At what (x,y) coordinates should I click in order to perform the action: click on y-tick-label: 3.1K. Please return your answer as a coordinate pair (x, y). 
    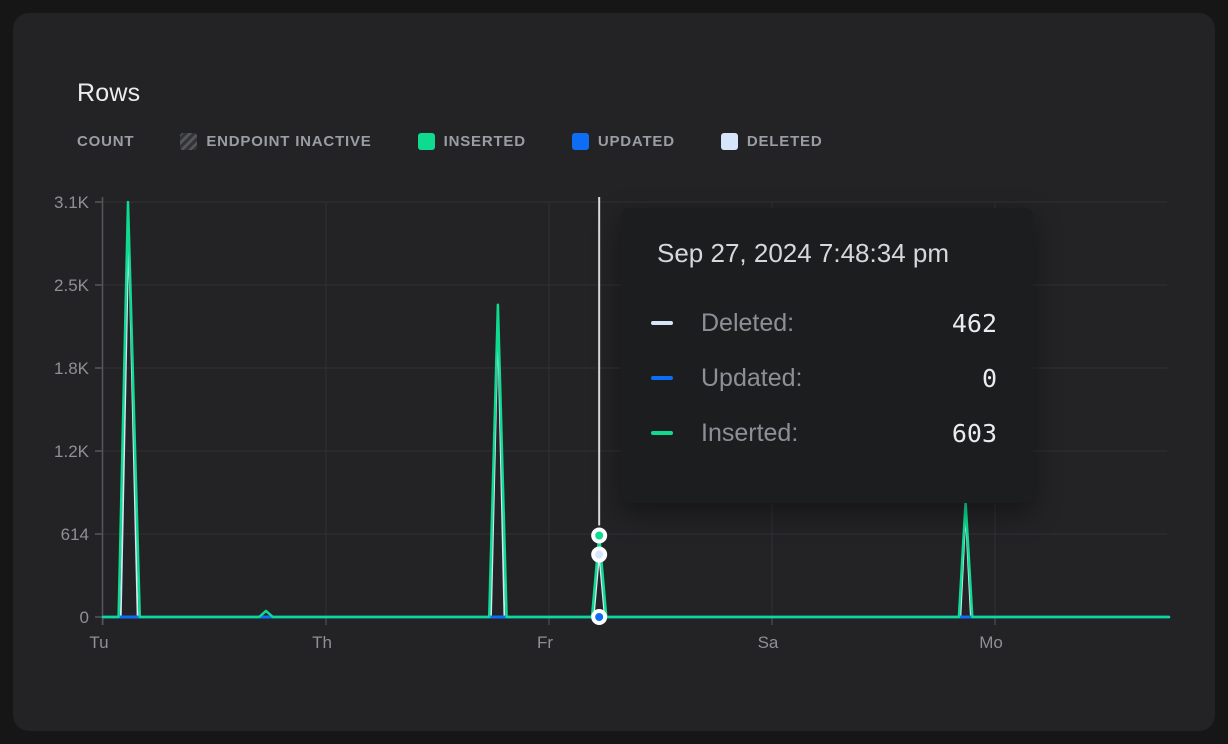
    Looking at the image, I should click on (72, 202).